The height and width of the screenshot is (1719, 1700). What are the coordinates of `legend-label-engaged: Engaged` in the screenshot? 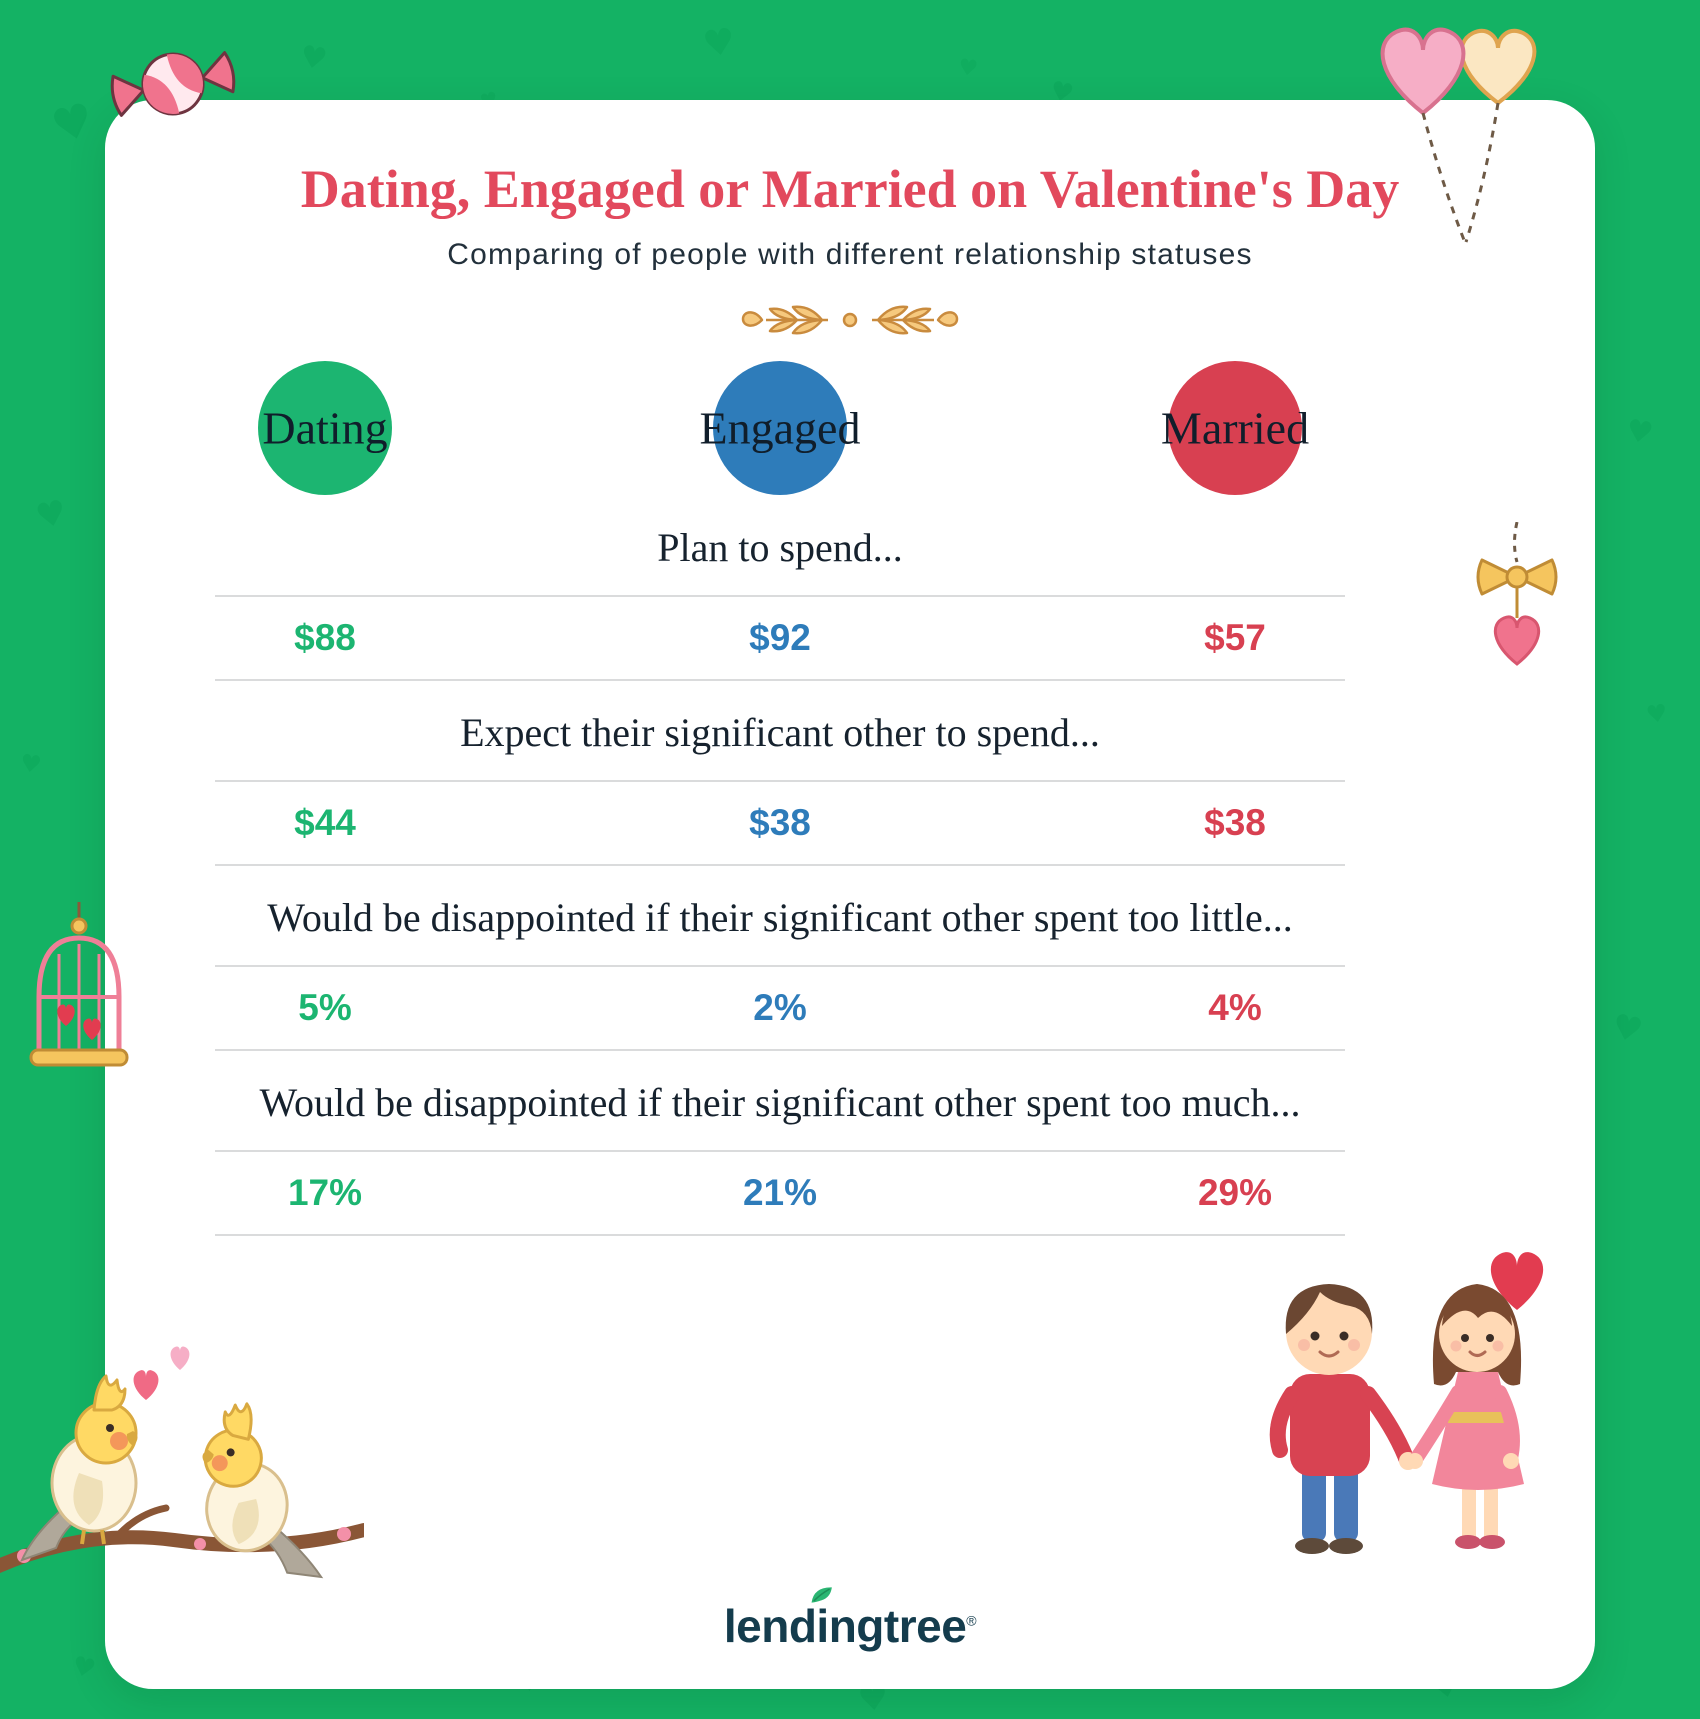 It's located at (780, 428).